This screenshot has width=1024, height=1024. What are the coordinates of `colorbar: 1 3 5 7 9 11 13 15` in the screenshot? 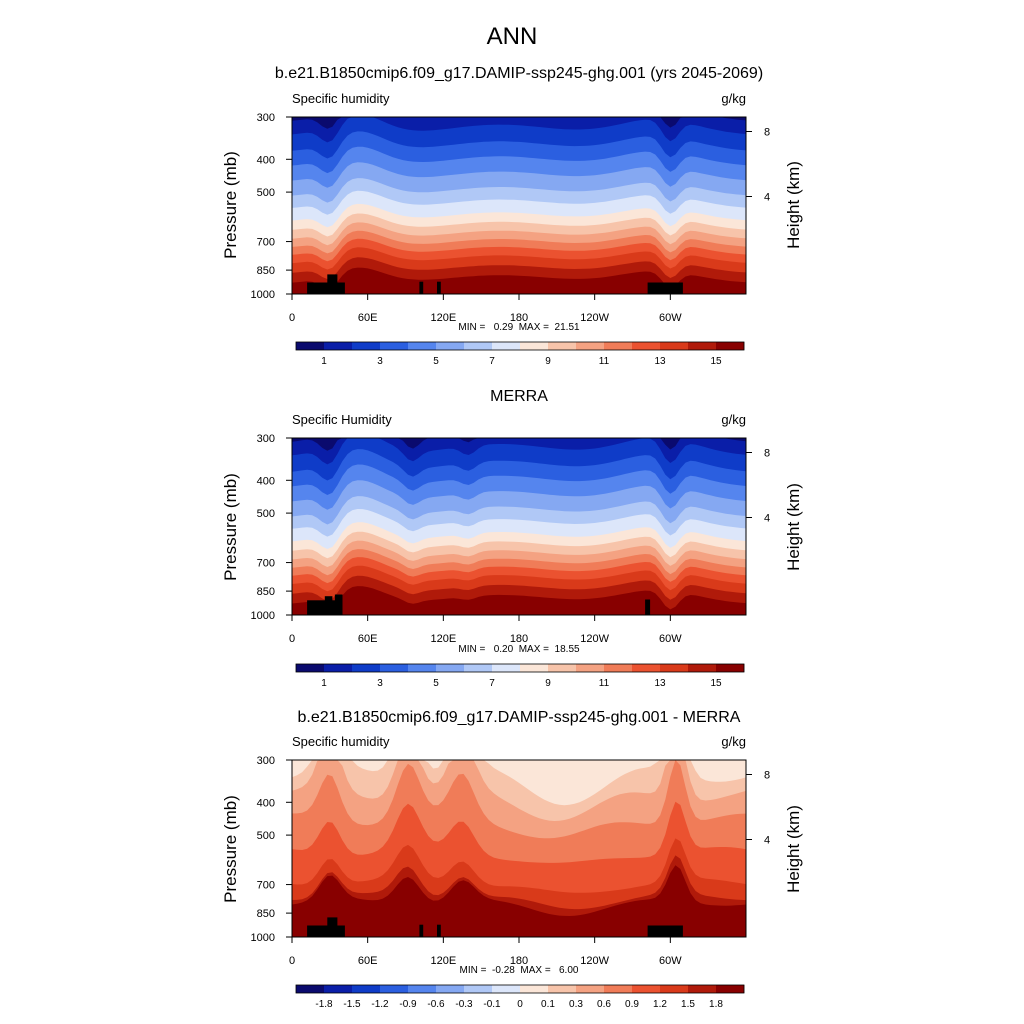 It's located at (520, 676).